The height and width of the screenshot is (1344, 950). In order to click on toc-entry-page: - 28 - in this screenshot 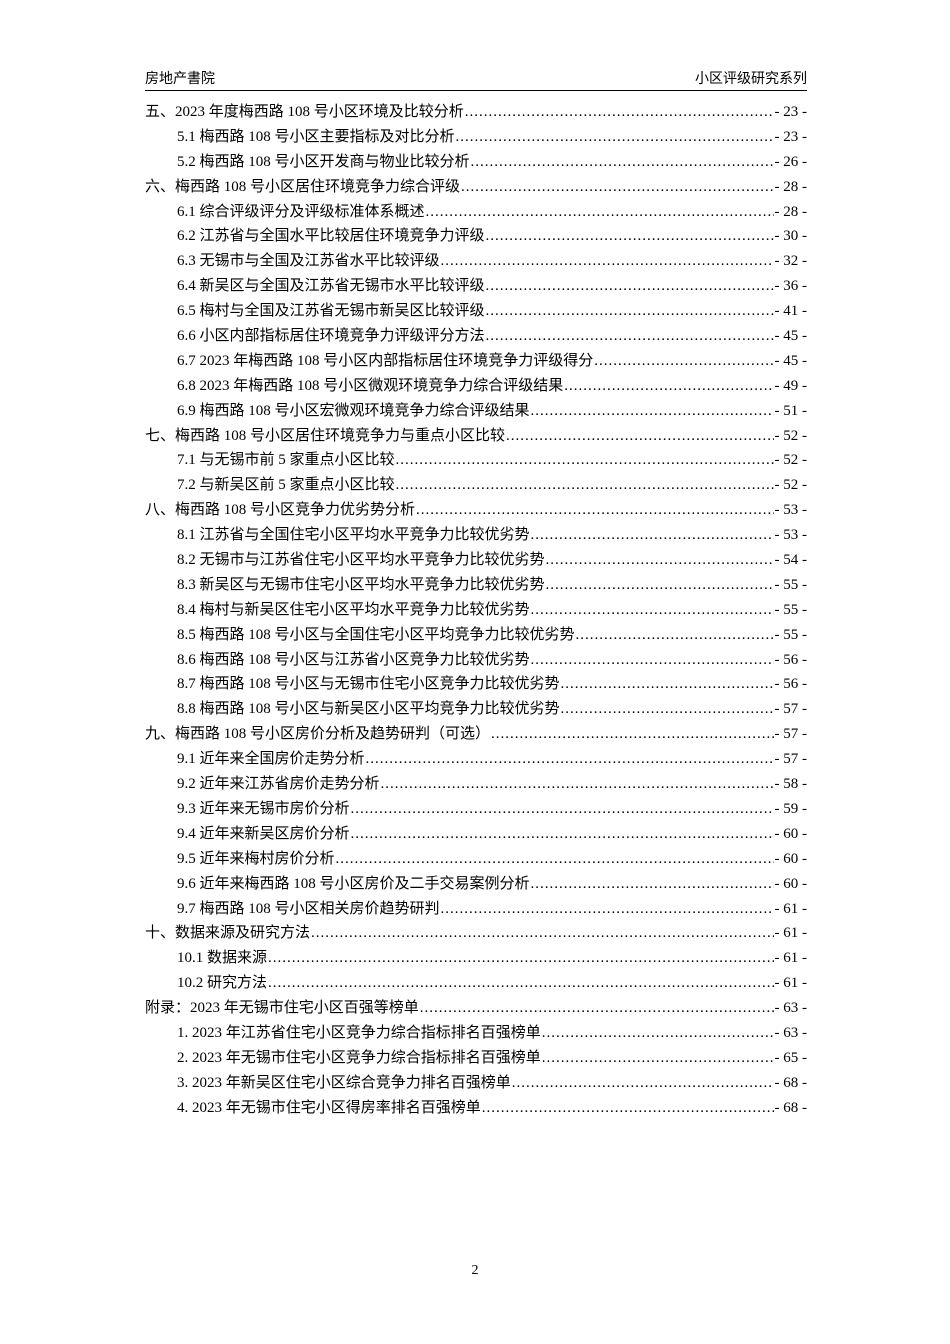, I will do `click(791, 186)`.